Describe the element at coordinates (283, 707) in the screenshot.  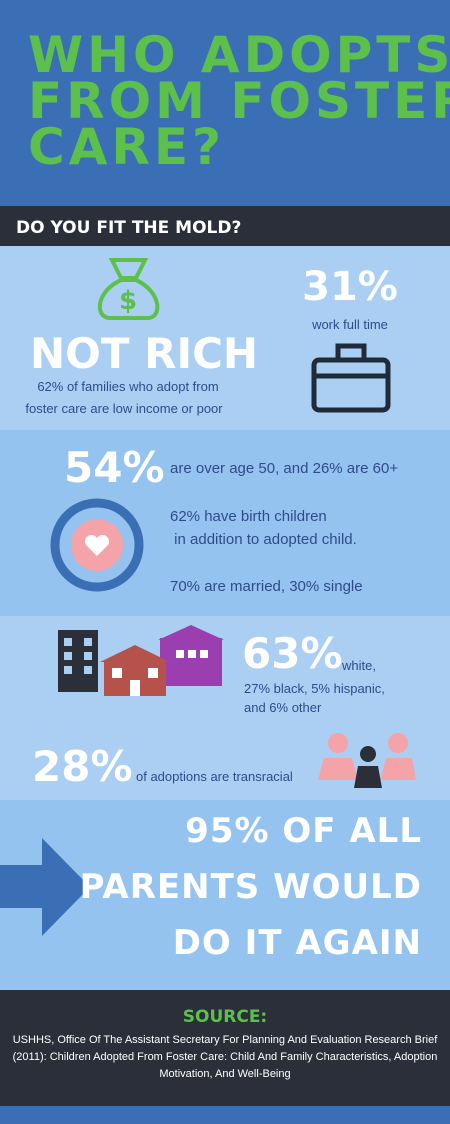
I see `race-text: and 6% other` at that location.